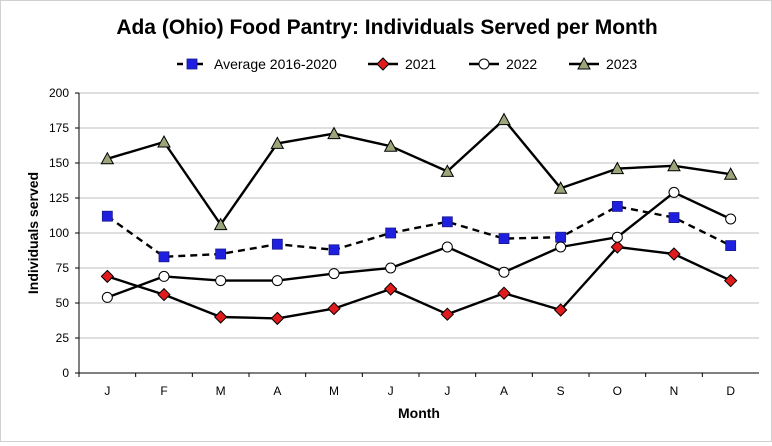 The height and width of the screenshot is (446, 772). I want to click on y-axis-label: Individuals served, so click(33, 233).